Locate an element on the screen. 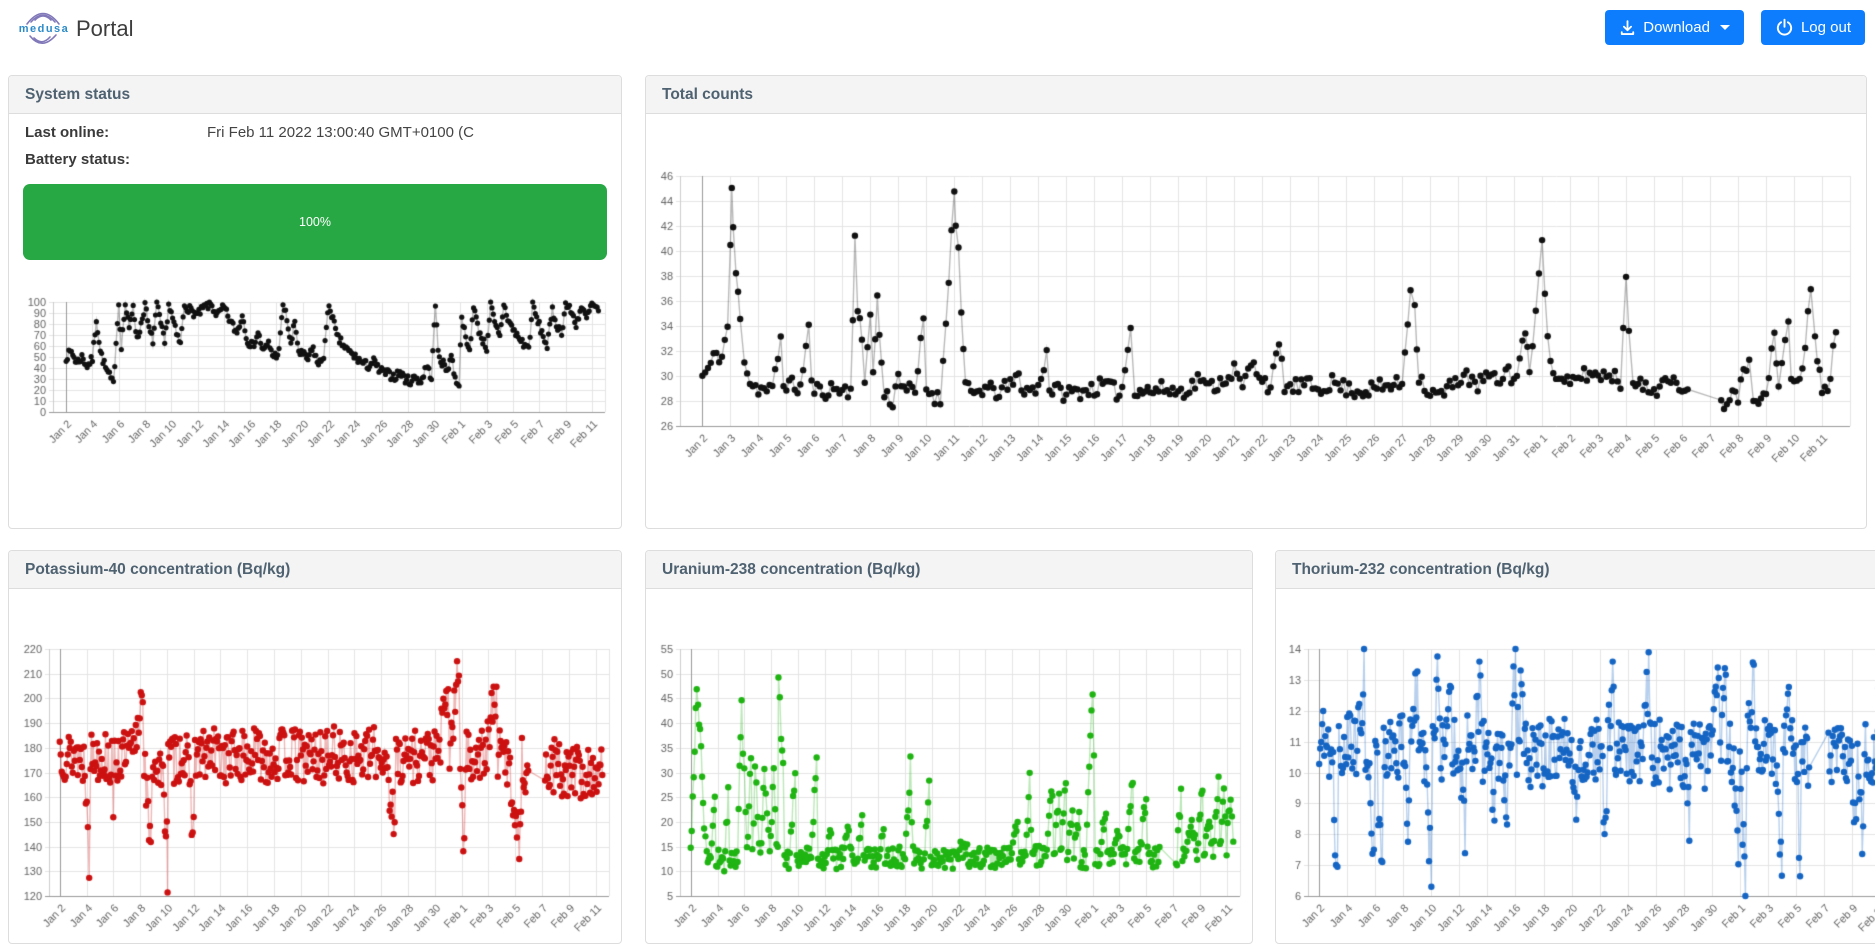 This screenshot has height=947, width=1875. download-icon is located at coordinates (1627, 27).